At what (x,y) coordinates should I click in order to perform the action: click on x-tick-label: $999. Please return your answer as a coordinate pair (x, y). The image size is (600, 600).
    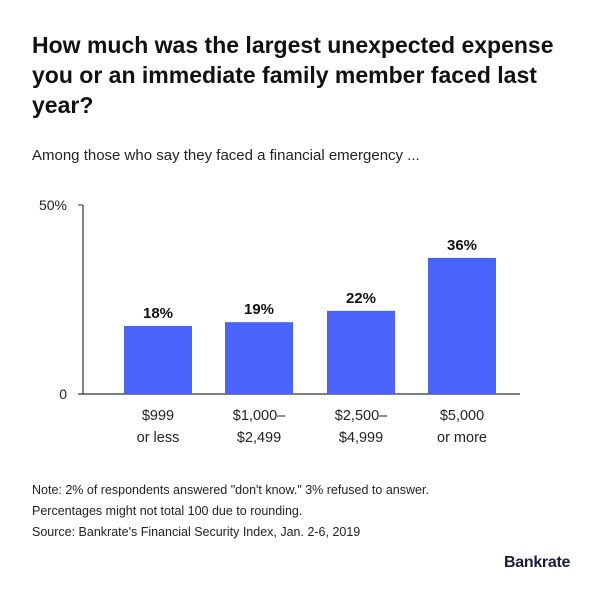
    Looking at the image, I should click on (158, 416).